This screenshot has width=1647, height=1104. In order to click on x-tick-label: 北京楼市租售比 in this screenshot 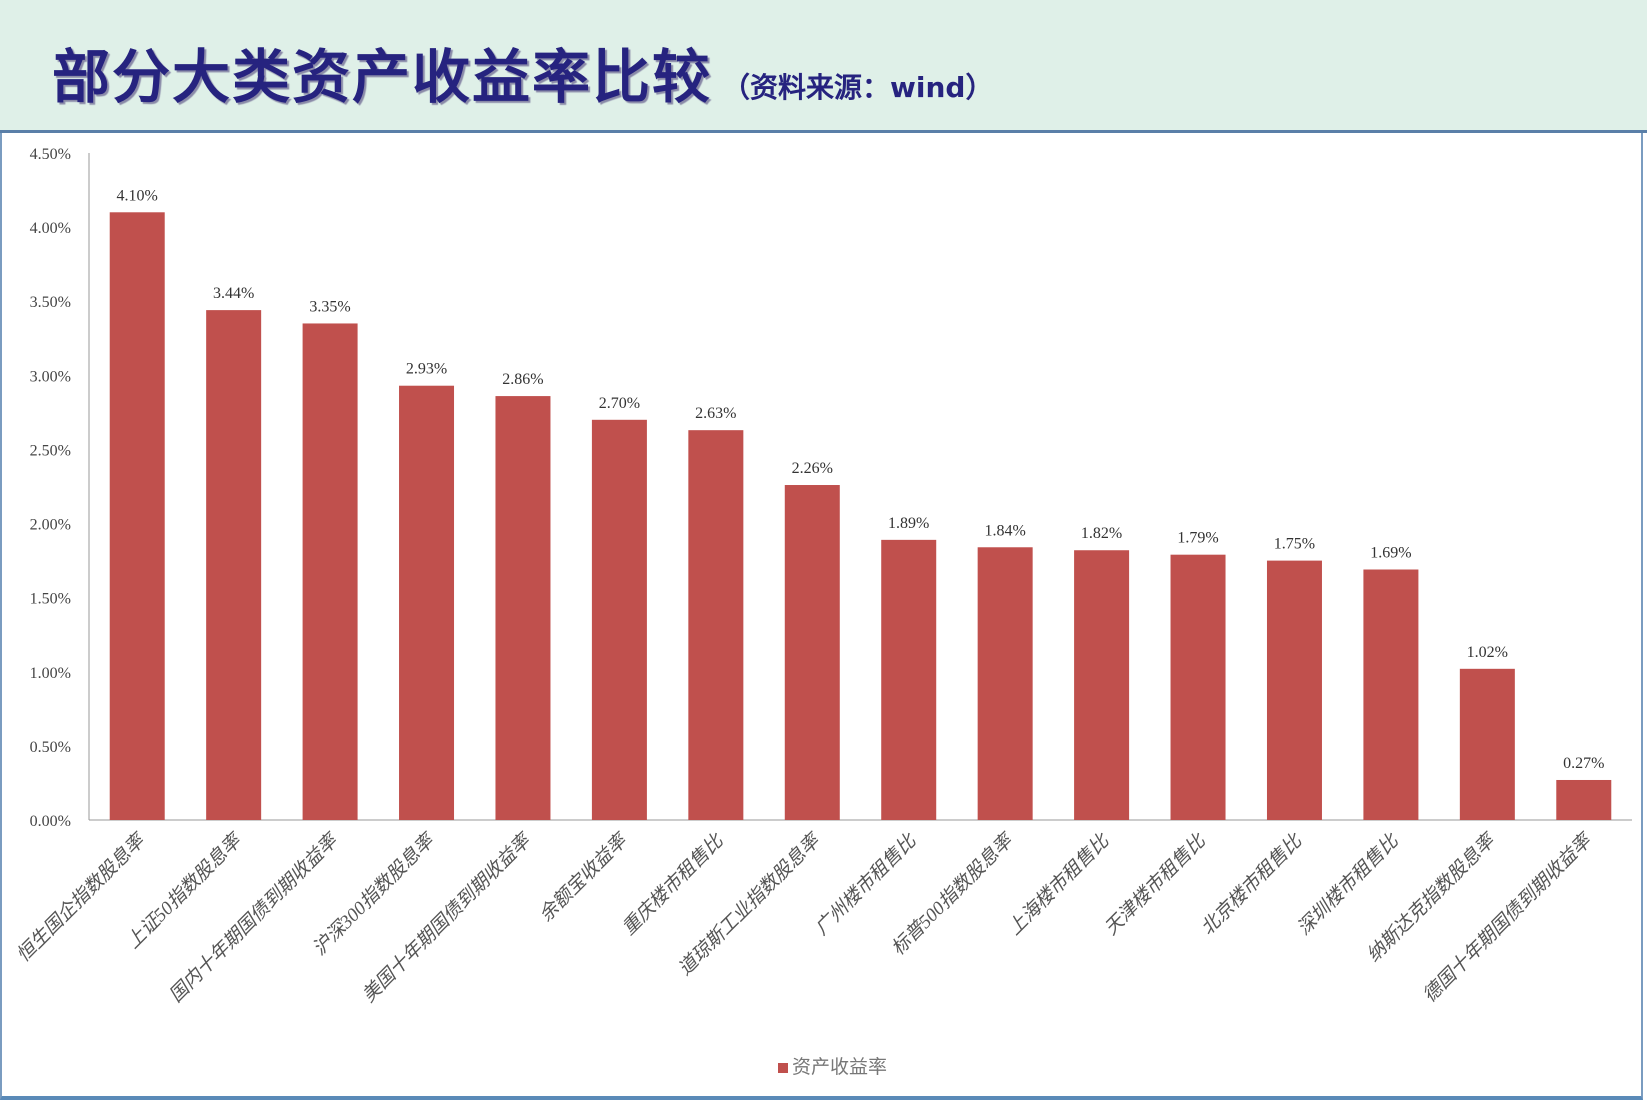, I will do `click(1251, 884)`.